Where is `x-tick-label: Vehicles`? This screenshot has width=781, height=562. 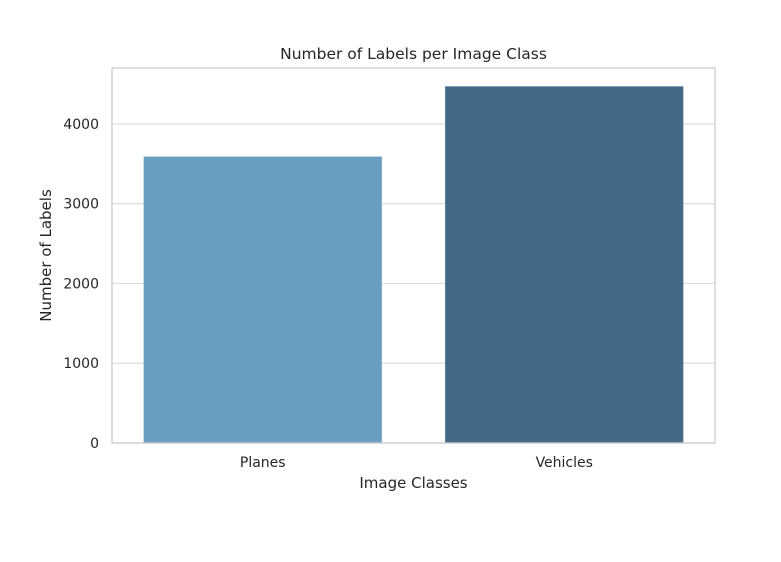
x-tick-label: Vehicles is located at coordinates (564, 463).